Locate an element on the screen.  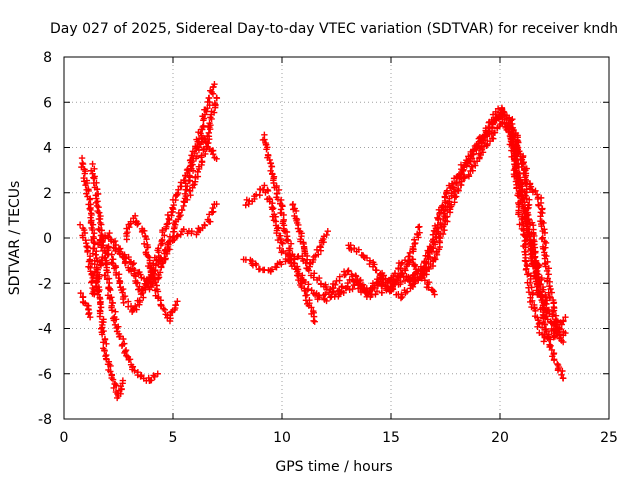
x-tick-label: 0 is located at coordinates (64, 438).